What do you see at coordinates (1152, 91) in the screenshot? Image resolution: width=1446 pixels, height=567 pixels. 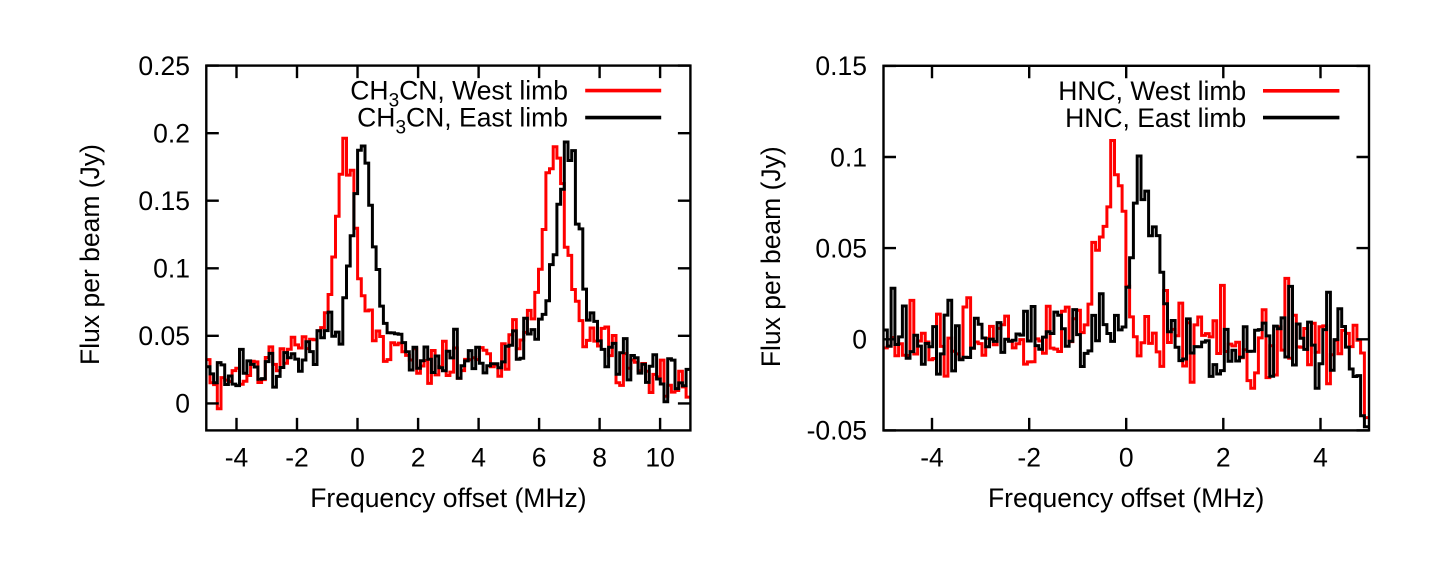 I see `svg-text: HNC, West limb` at bounding box center [1152, 91].